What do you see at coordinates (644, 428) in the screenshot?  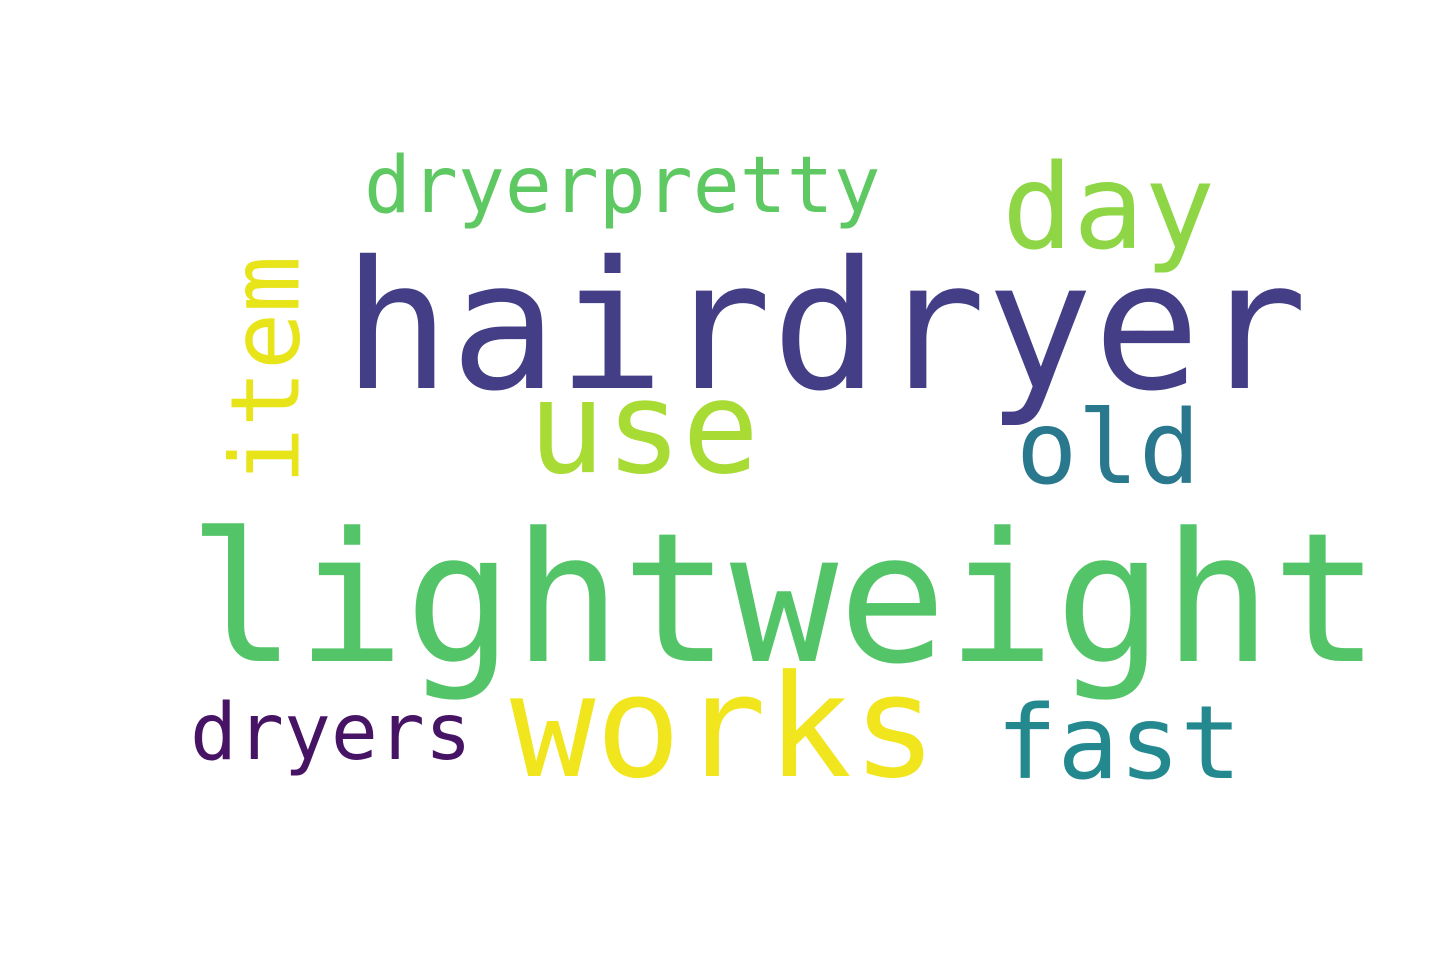 I see `word-use: use` at bounding box center [644, 428].